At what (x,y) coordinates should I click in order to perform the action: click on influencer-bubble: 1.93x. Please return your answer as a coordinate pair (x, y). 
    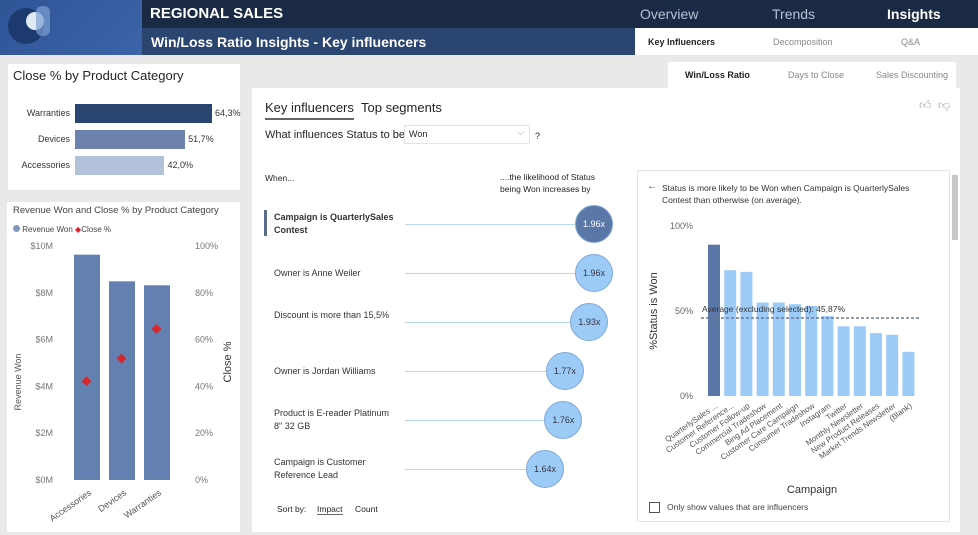
    Looking at the image, I should click on (589, 322).